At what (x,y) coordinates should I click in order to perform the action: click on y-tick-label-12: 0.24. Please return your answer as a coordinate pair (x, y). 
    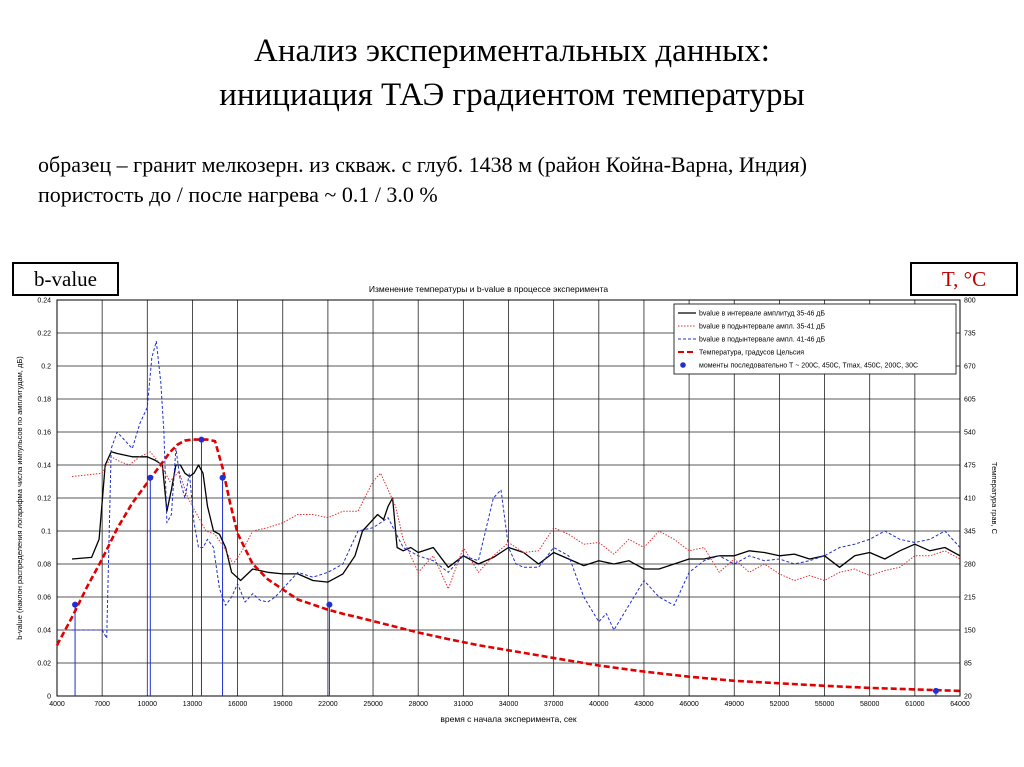
    Looking at the image, I should click on (44, 301).